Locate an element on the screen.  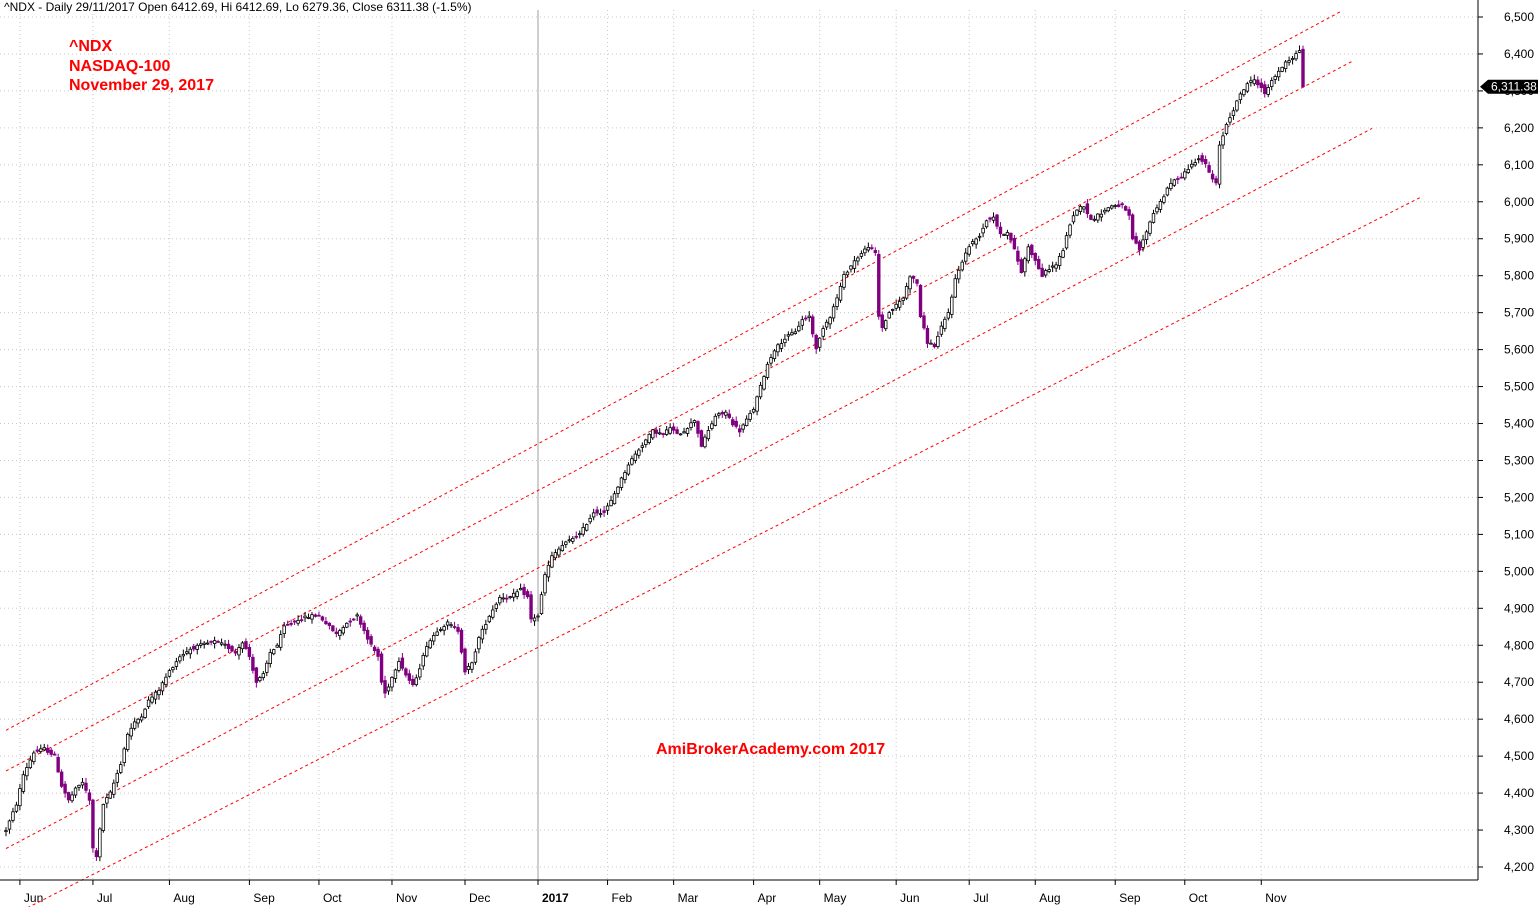
y-tick-label: 6,000 is located at coordinates (1519, 202).